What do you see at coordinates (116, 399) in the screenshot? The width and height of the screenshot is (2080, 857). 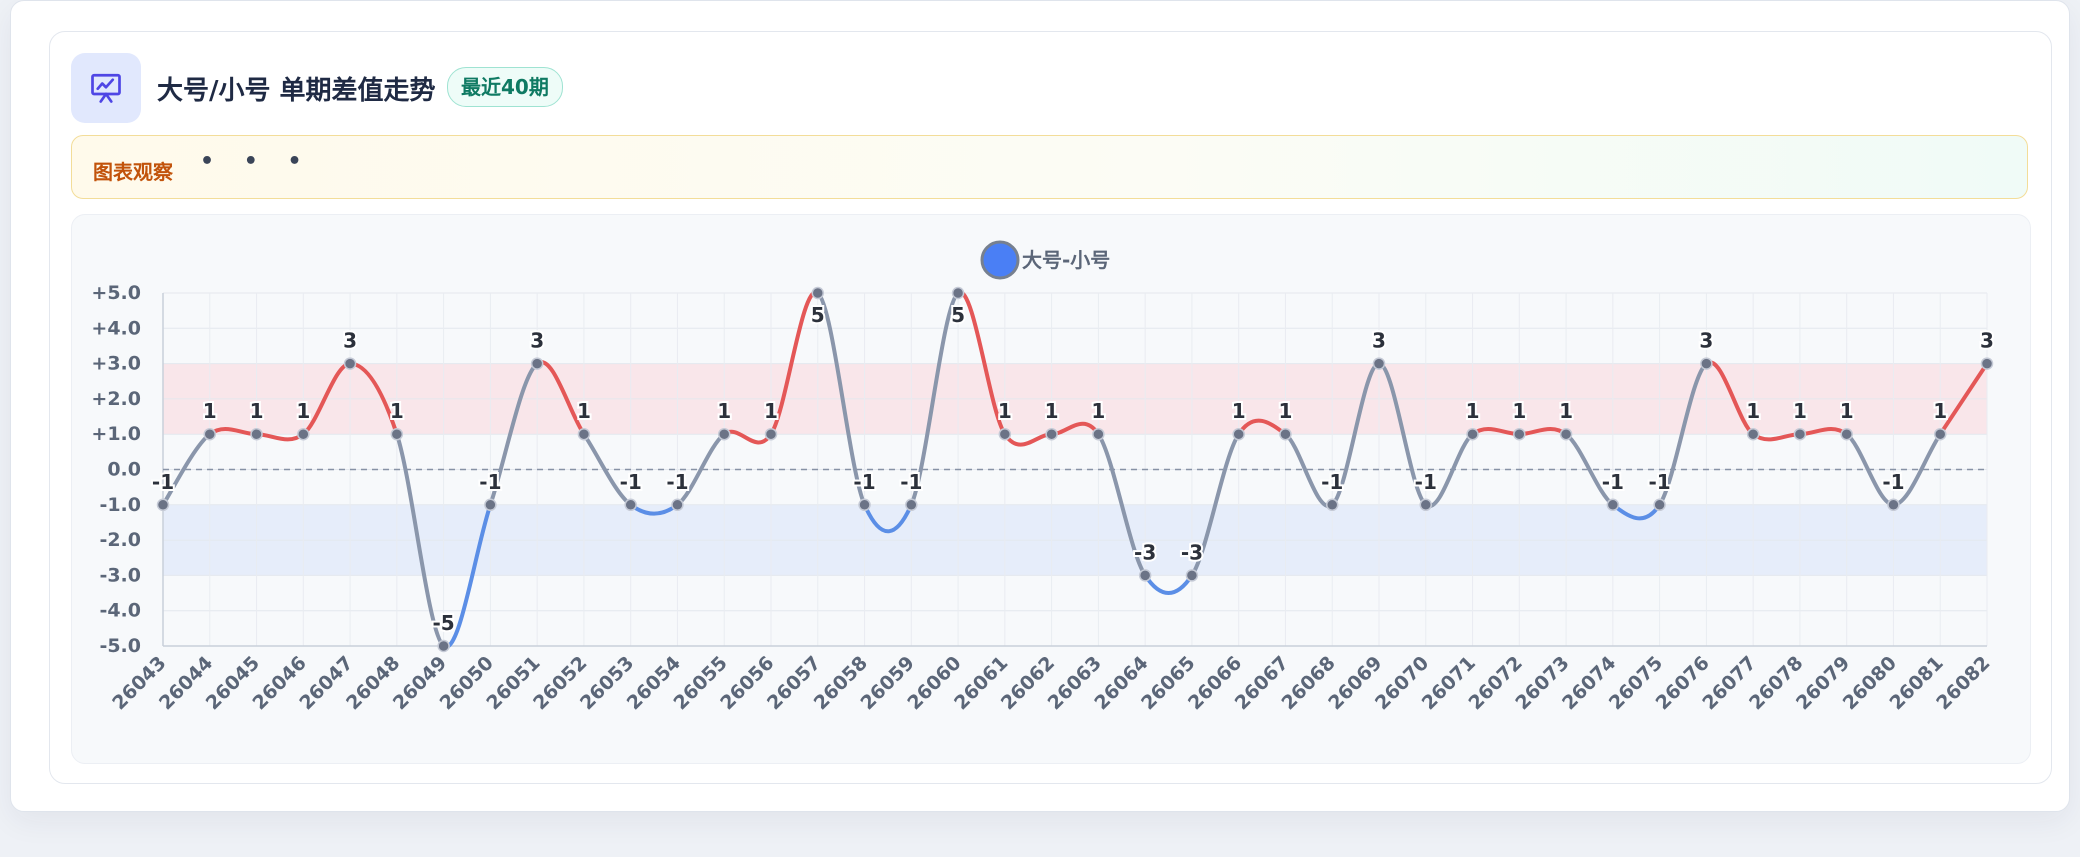 I see `y-tick-label: +2.0` at bounding box center [116, 399].